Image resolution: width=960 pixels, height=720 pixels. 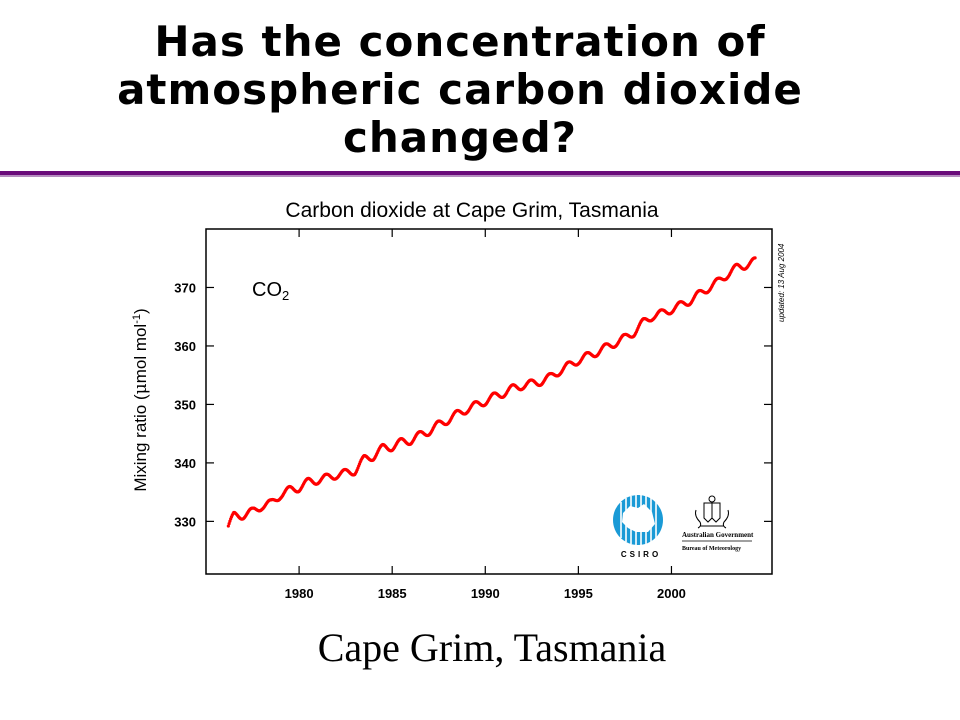 I want to click on y-tick-label-340: 340, so click(x=185, y=463).